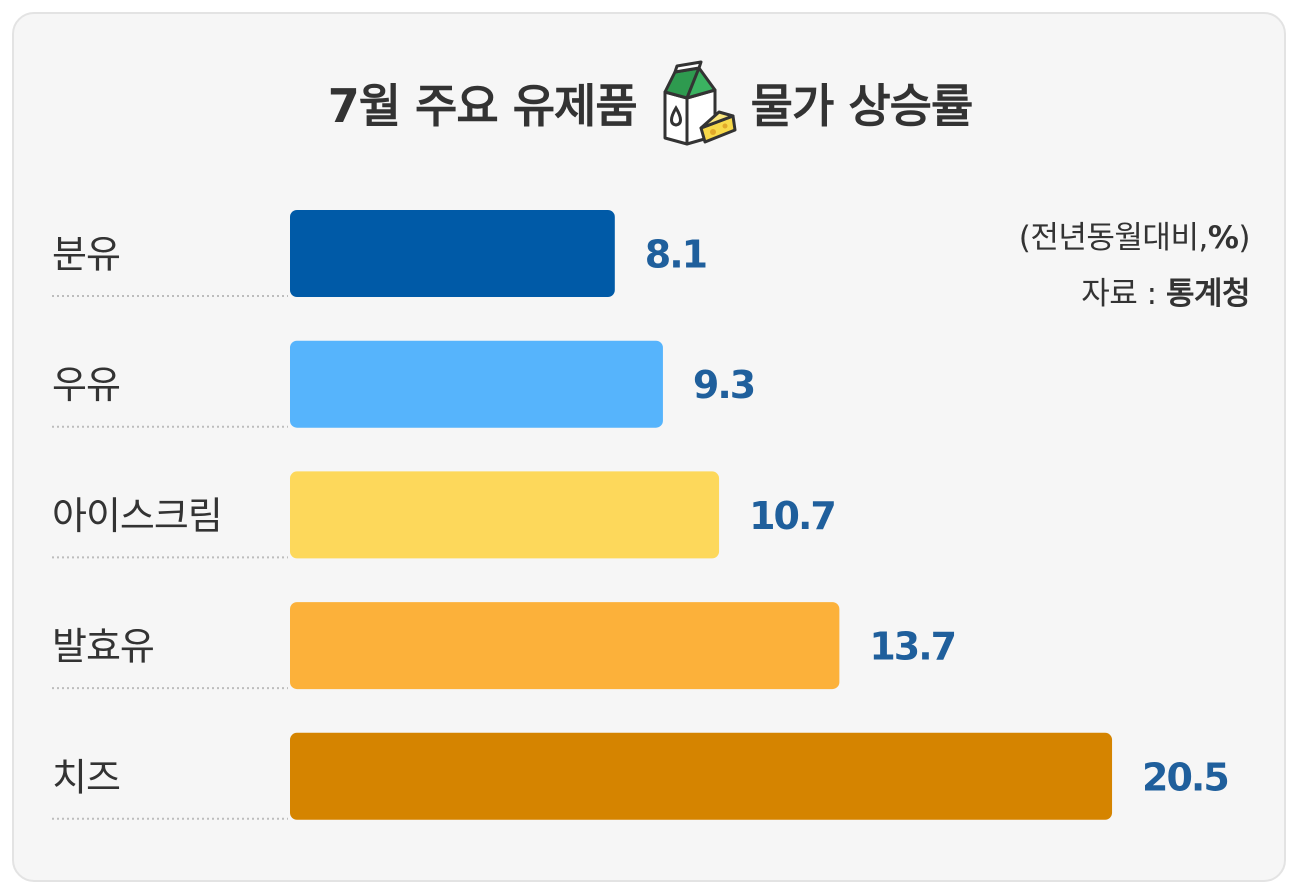 Image resolution: width=1300 pixels, height=896 pixels. What do you see at coordinates (86, 777) in the screenshot?
I see `category-label: 치즈` at bounding box center [86, 777].